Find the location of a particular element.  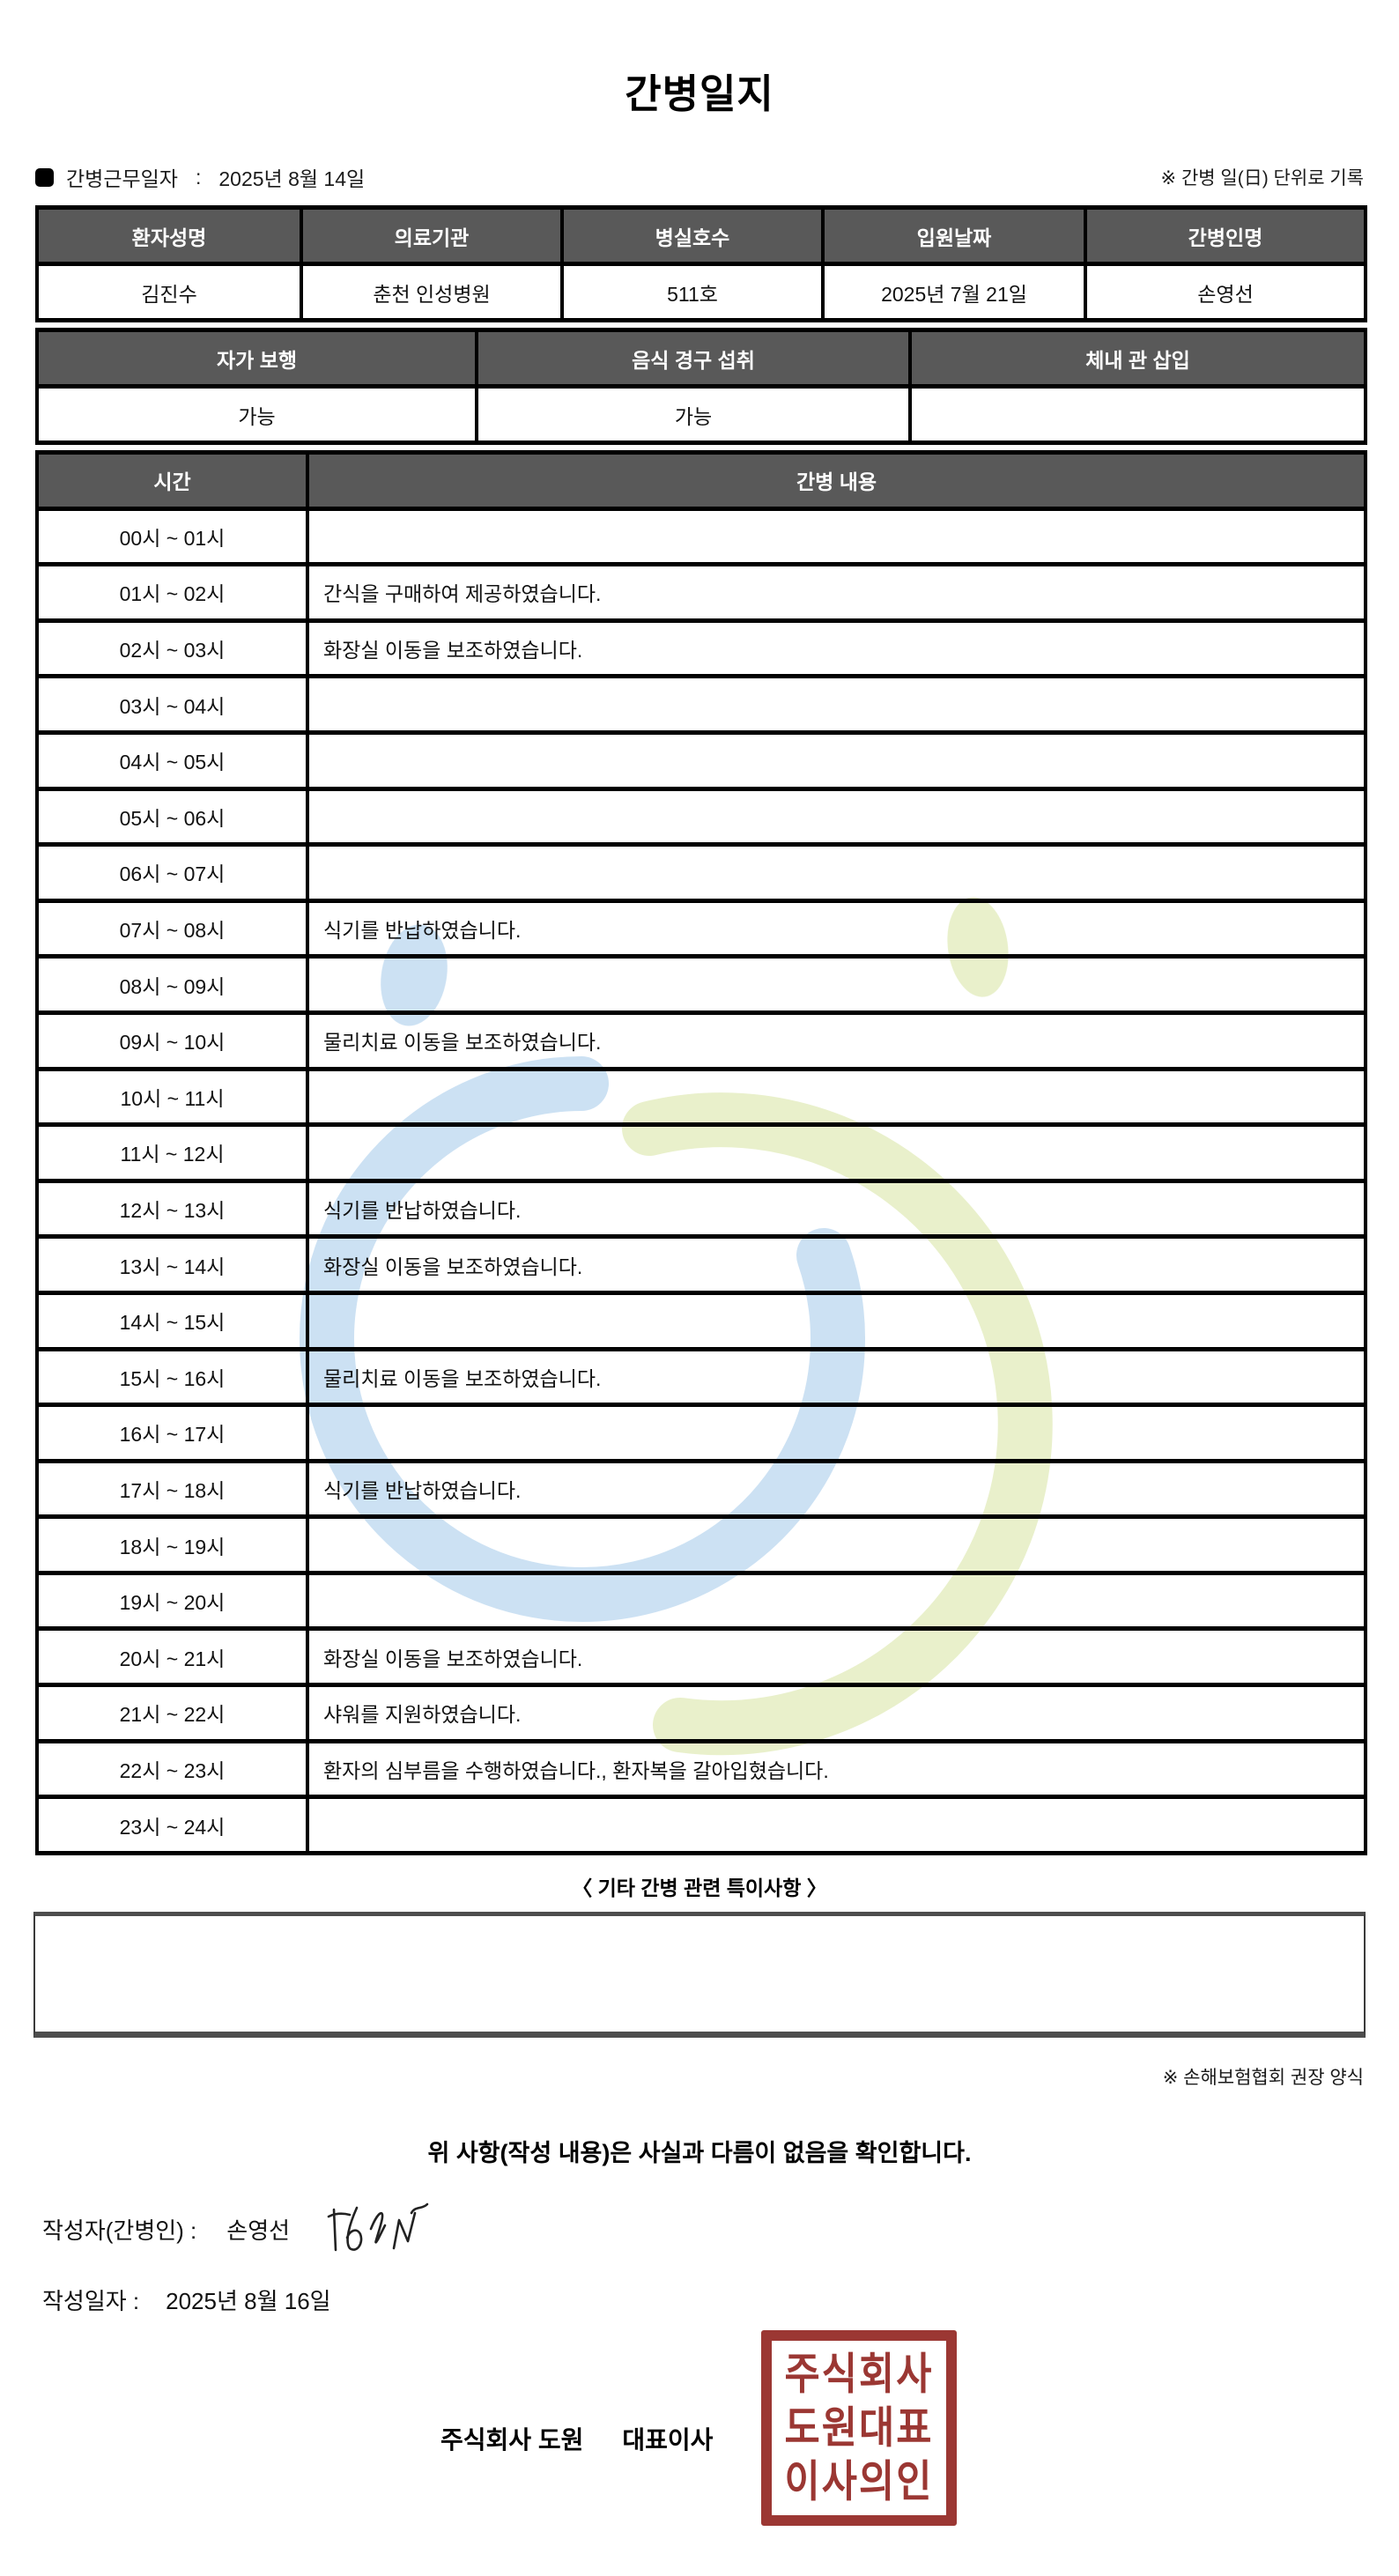

writer-row: 작성자(간병인) : 손영선 is located at coordinates (237, 2231).